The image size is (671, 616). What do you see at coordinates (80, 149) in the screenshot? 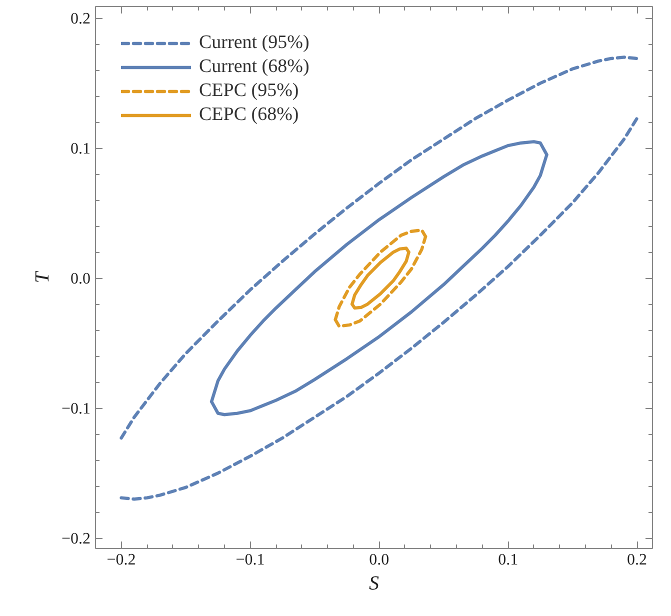
I see `y-tick-label: 0.1` at bounding box center [80, 149].